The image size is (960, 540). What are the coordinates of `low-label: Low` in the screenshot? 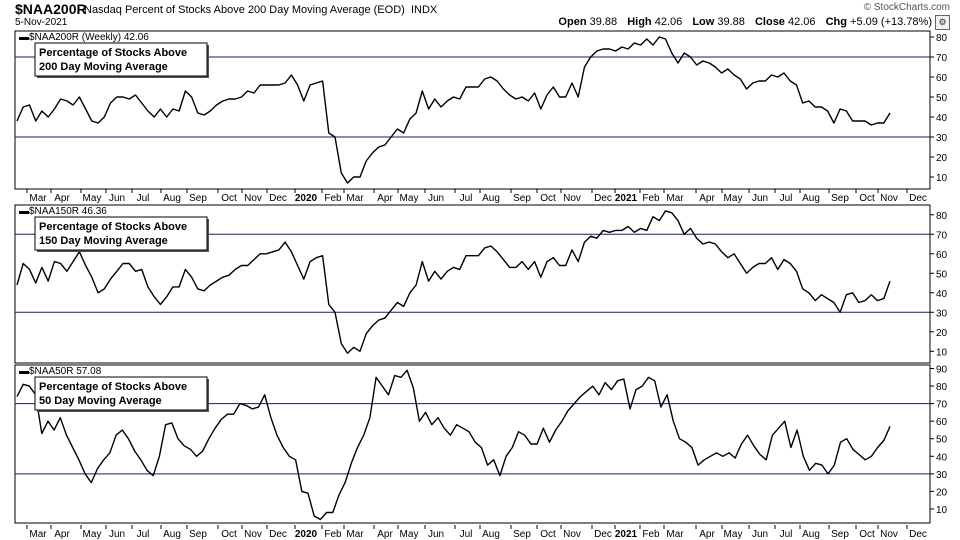 It's located at (703, 22).